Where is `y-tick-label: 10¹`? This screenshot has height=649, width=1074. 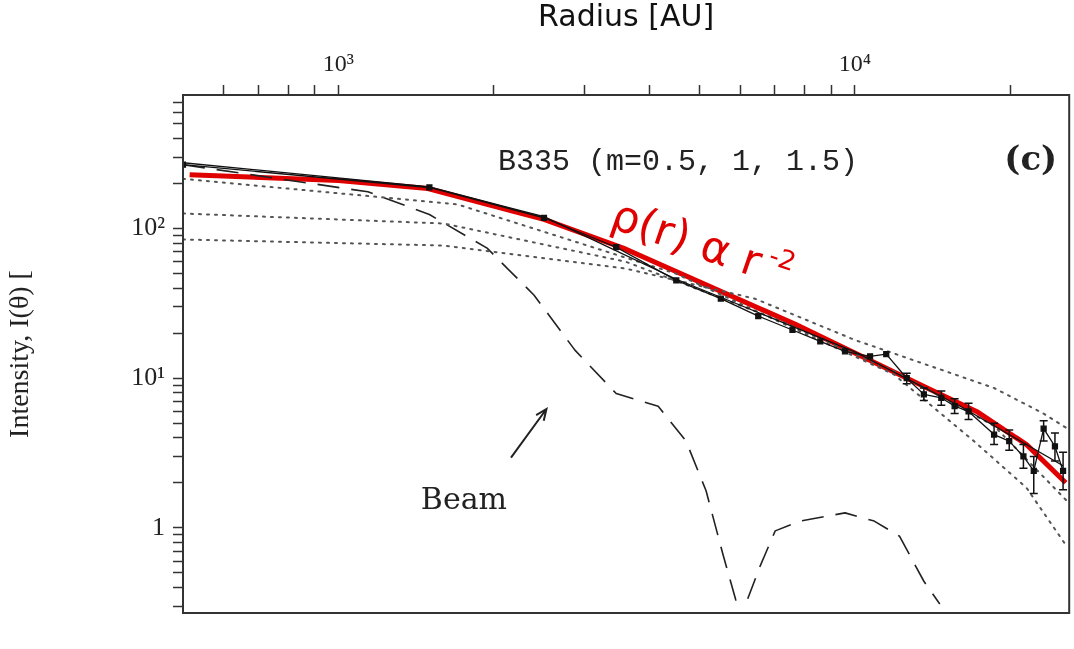 y-tick-label: 10¹ is located at coordinates (148, 377).